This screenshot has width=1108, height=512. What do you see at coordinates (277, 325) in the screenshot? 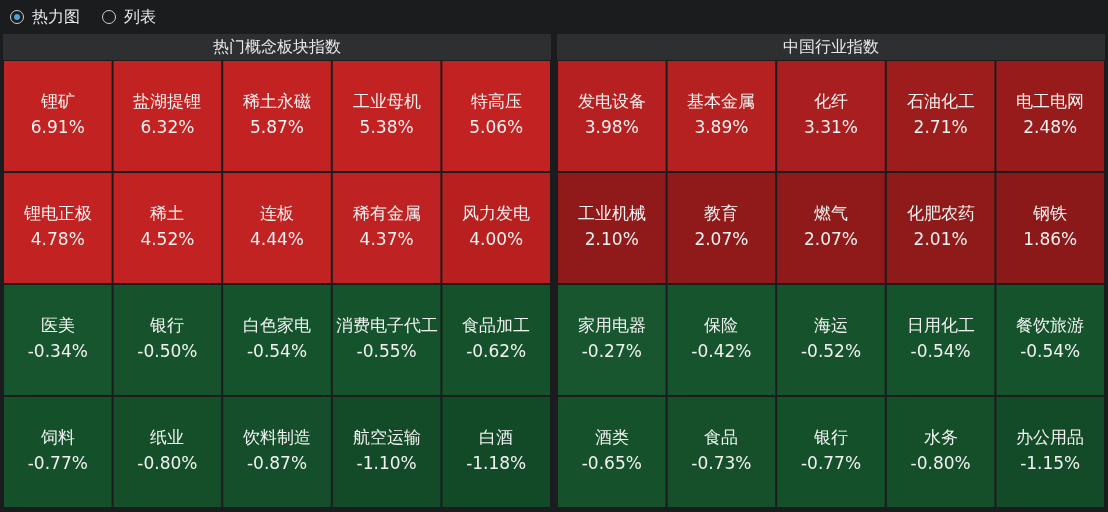
I see `category-label: 白色家电` at bounding box center [277, 325].